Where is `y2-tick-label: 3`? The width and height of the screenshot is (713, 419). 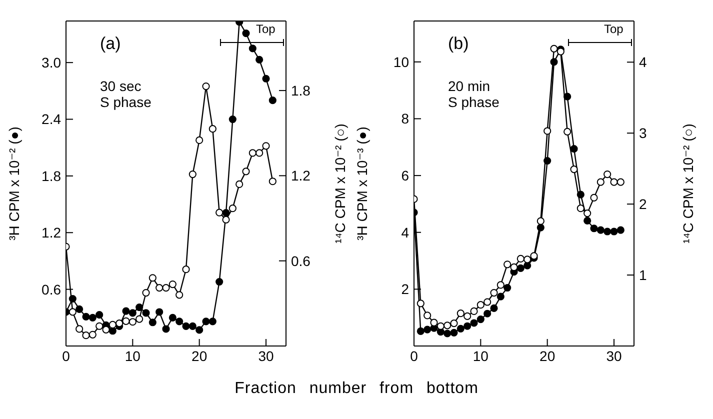
y2-tick-label: 3 is located at coordinates (643, 133).